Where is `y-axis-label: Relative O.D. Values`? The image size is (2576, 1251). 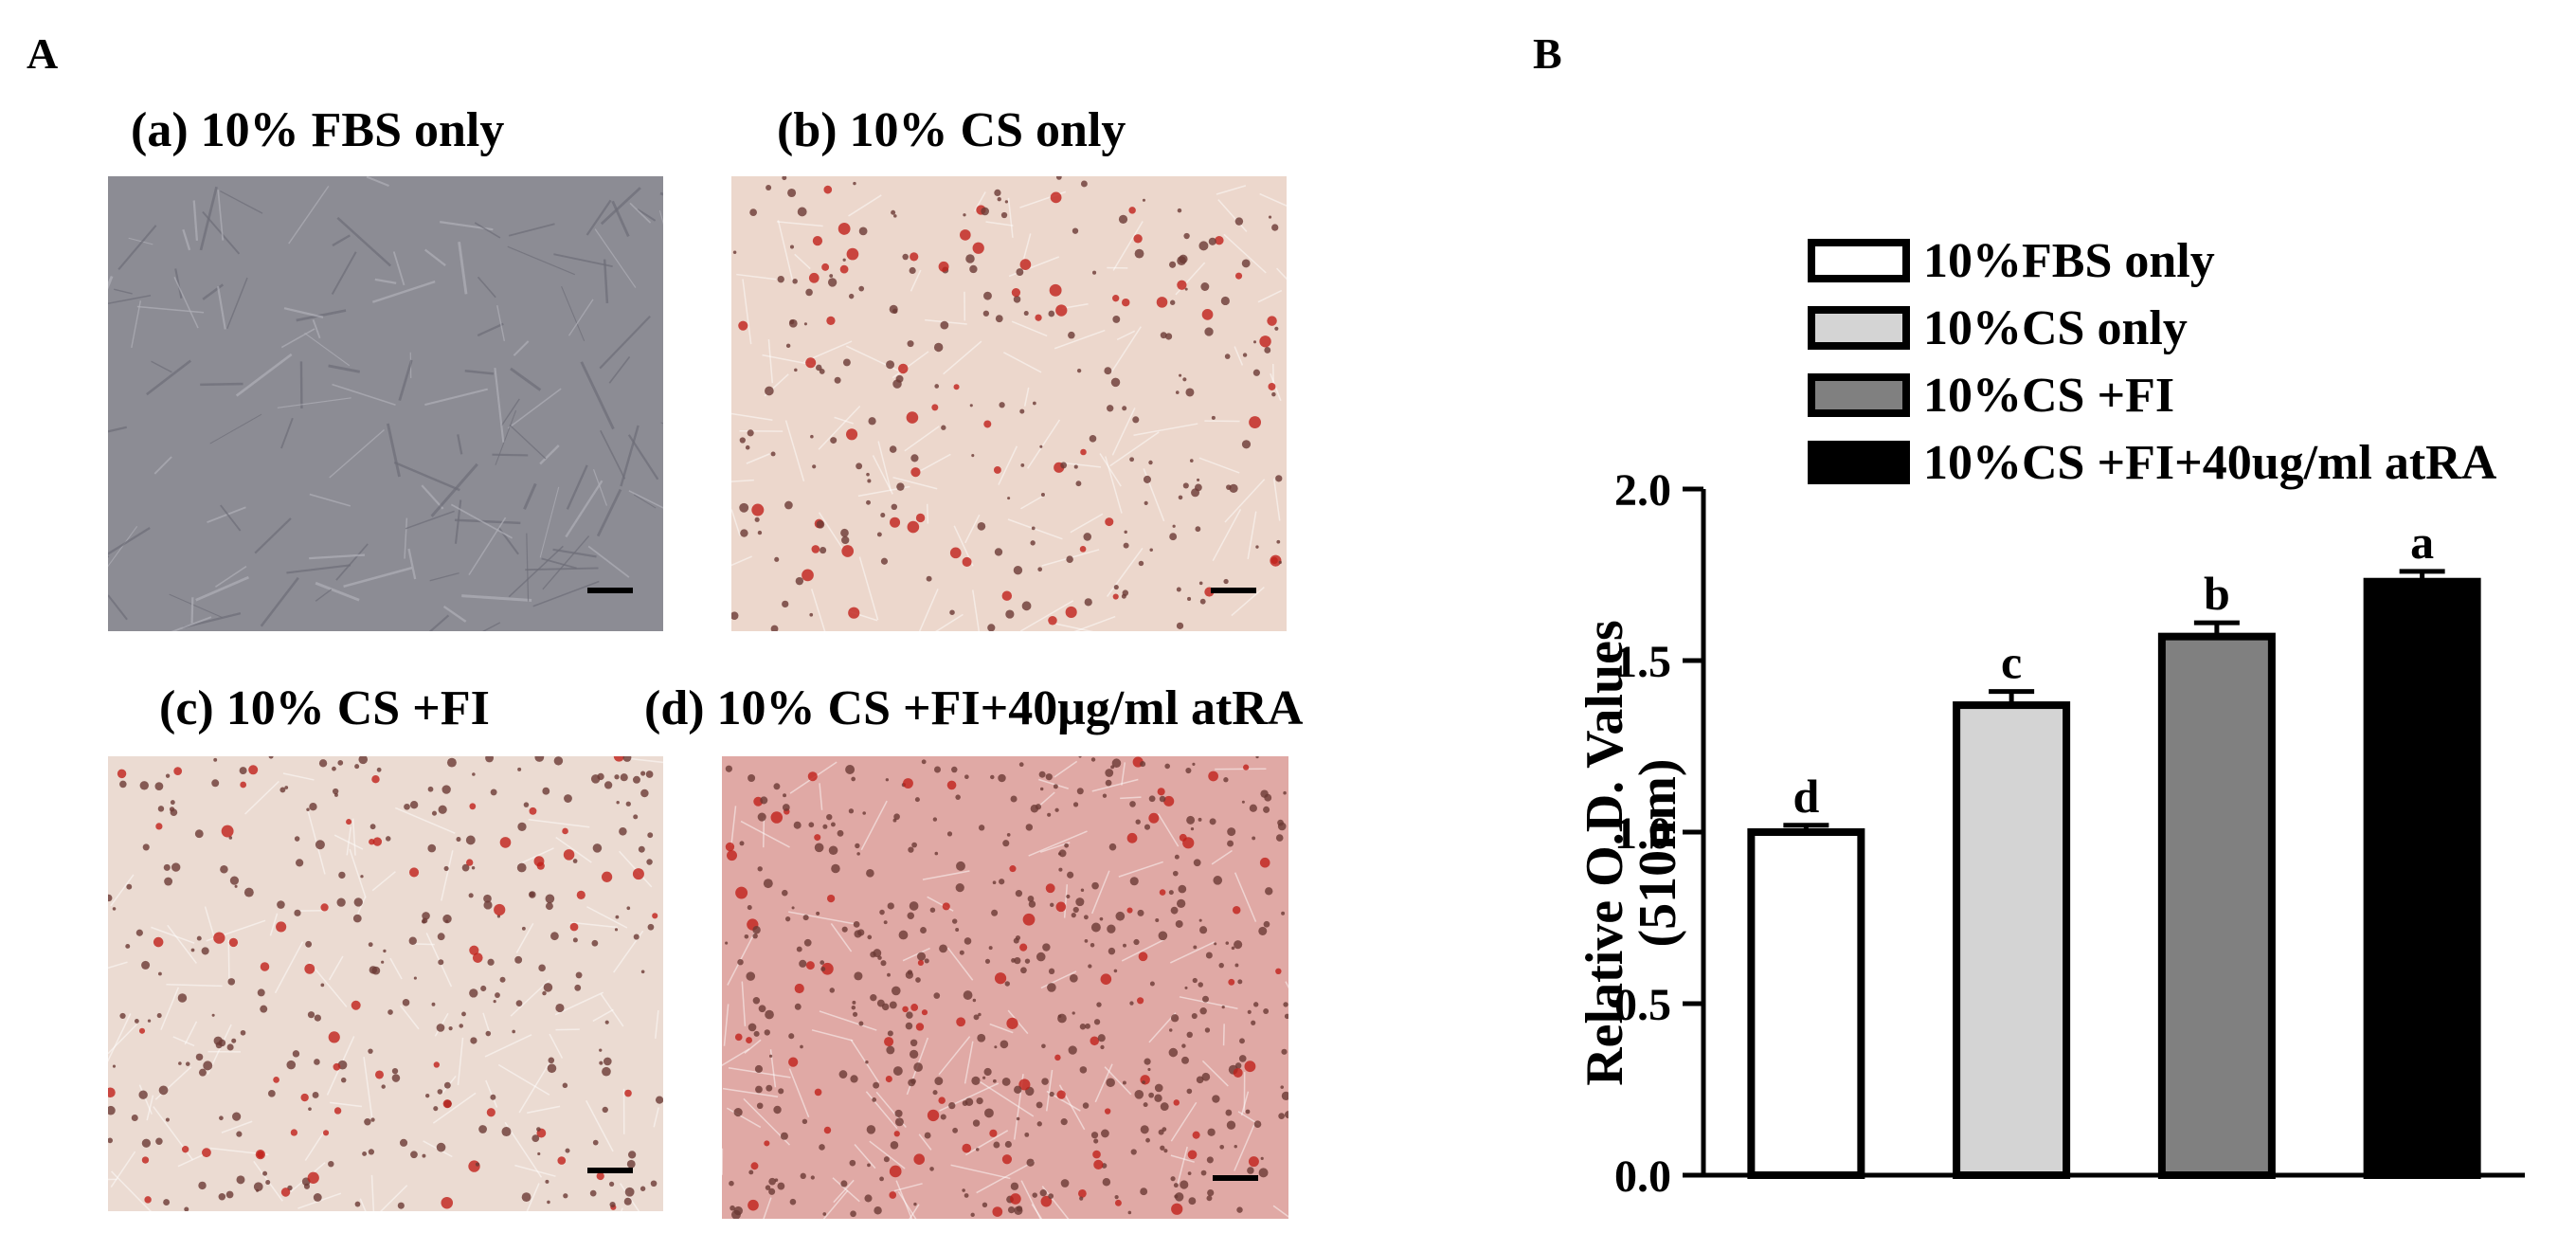 y-axis-label: Relative O.D. Values is located at coordinates (1605, 853).